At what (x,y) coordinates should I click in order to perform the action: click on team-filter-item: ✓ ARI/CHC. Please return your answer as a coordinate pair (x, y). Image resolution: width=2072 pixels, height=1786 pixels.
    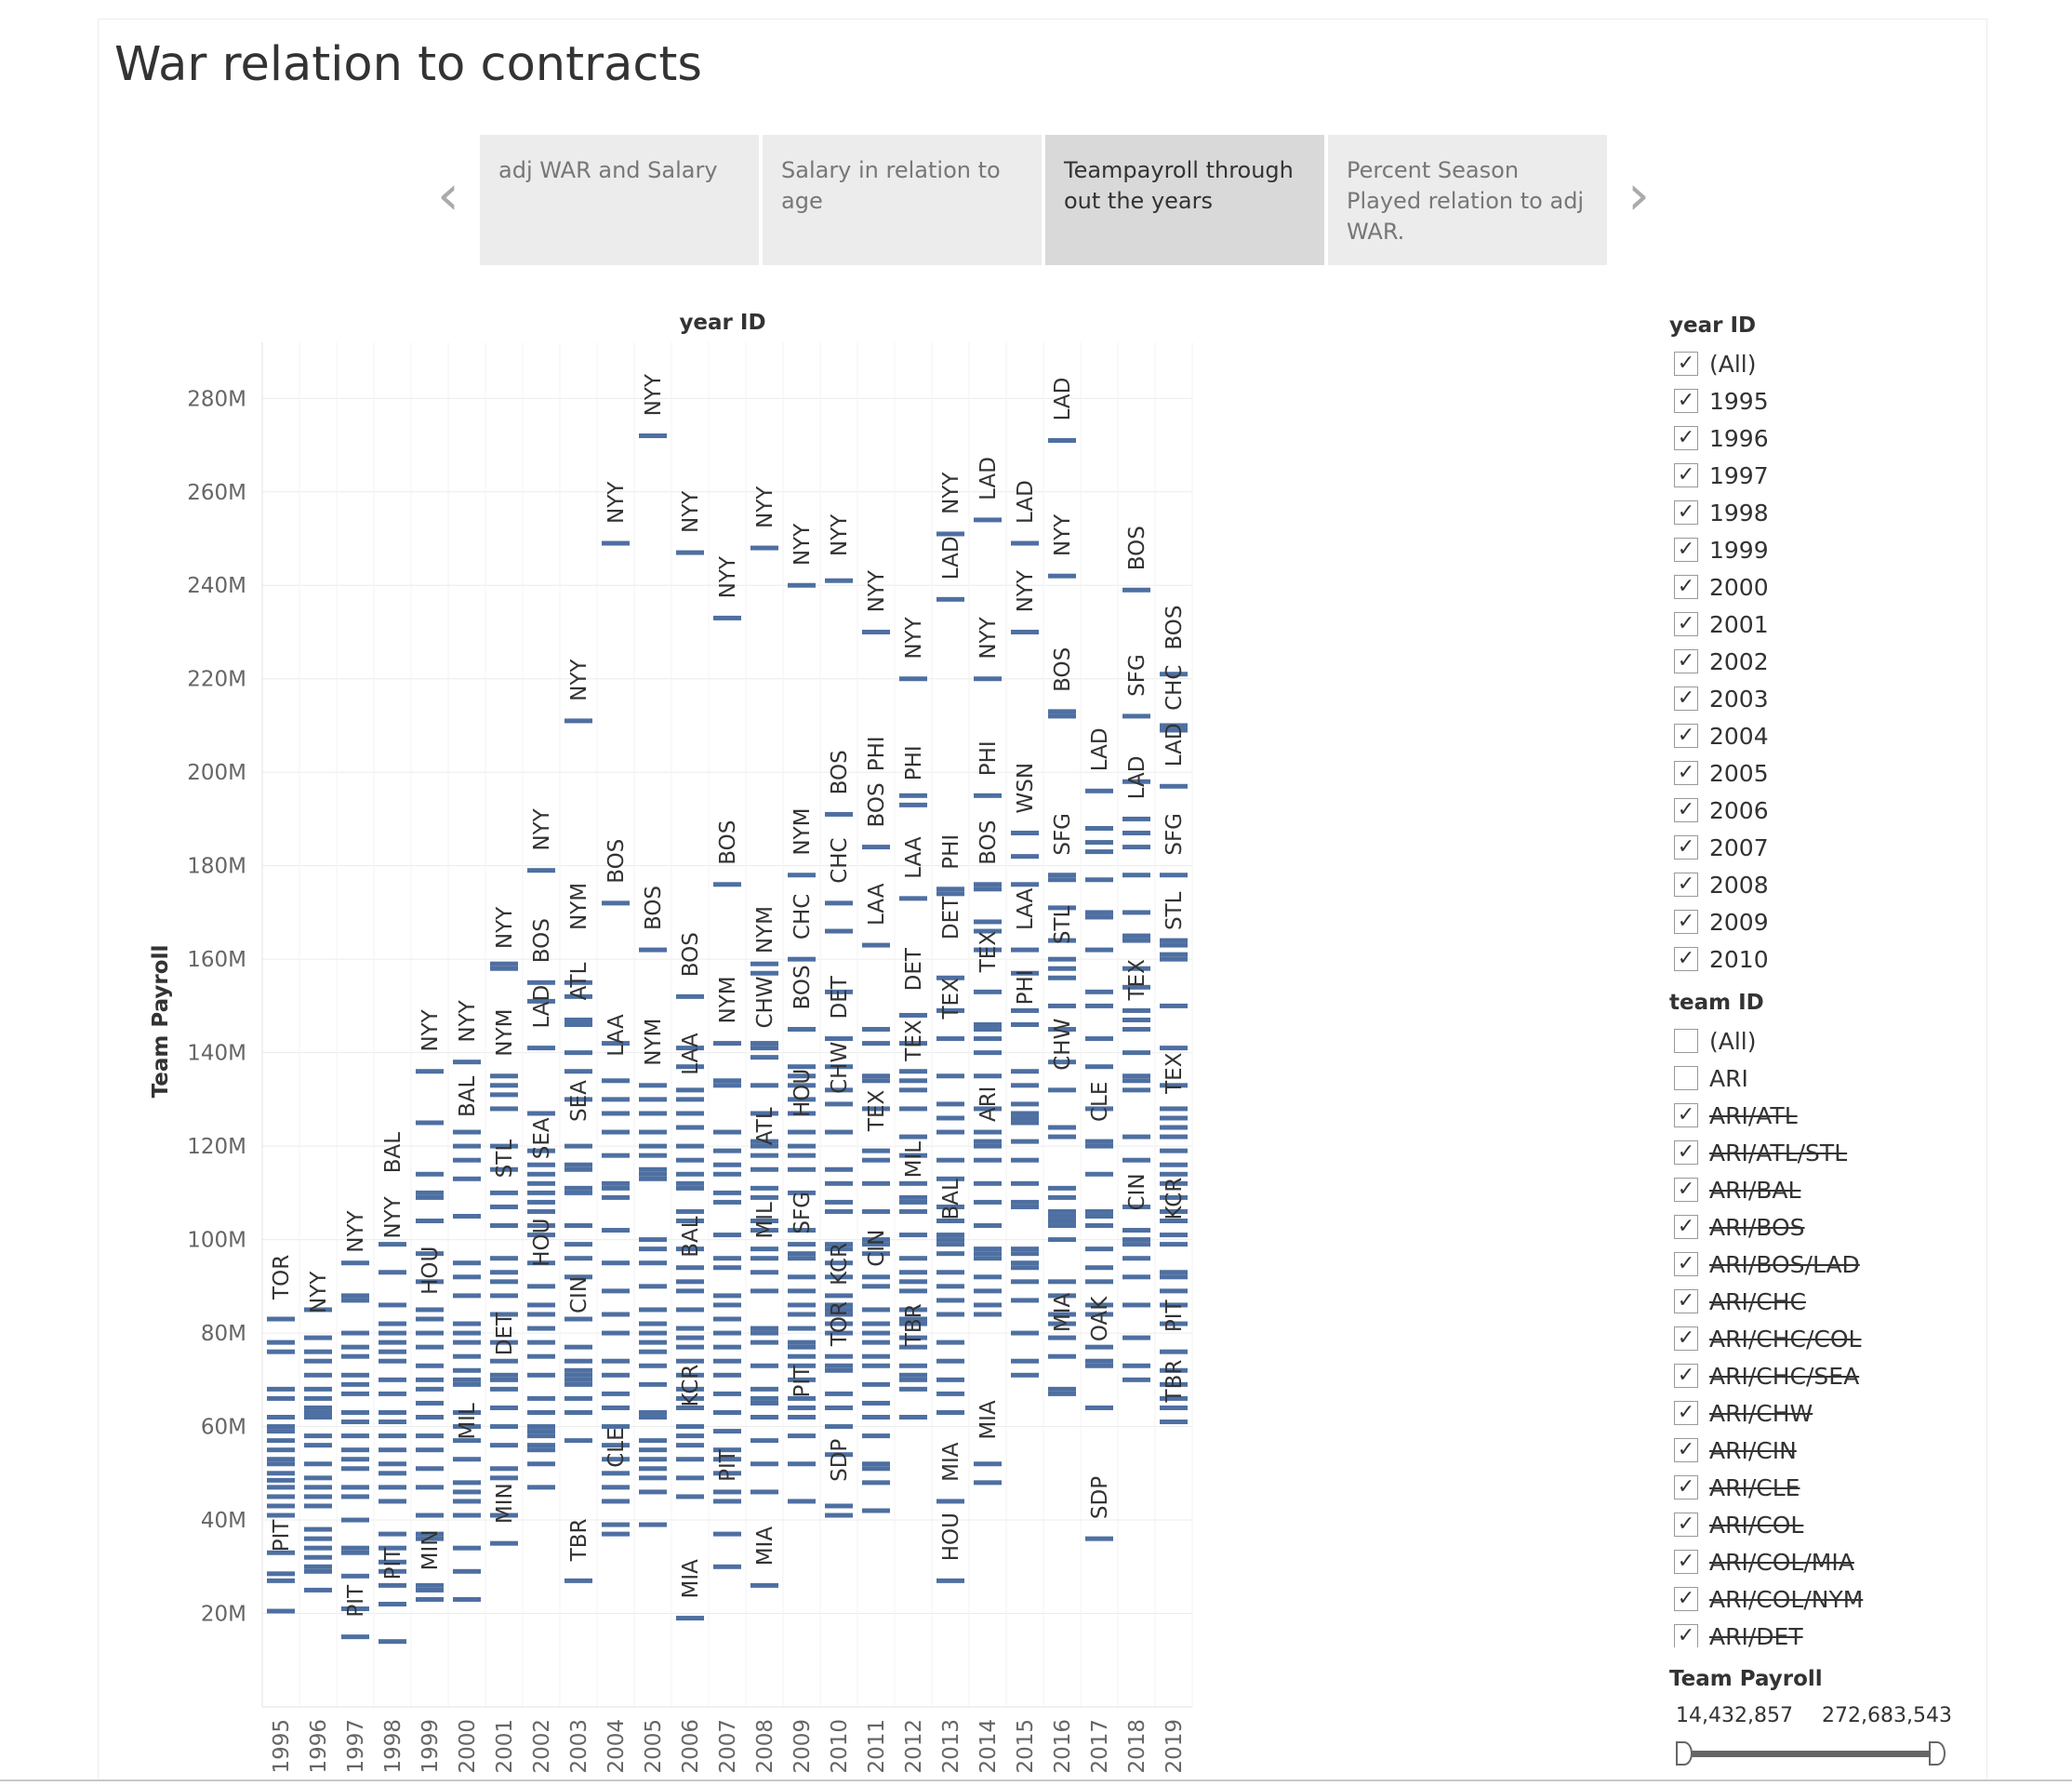
    Looking at the image, I should click on (1813, 1301).